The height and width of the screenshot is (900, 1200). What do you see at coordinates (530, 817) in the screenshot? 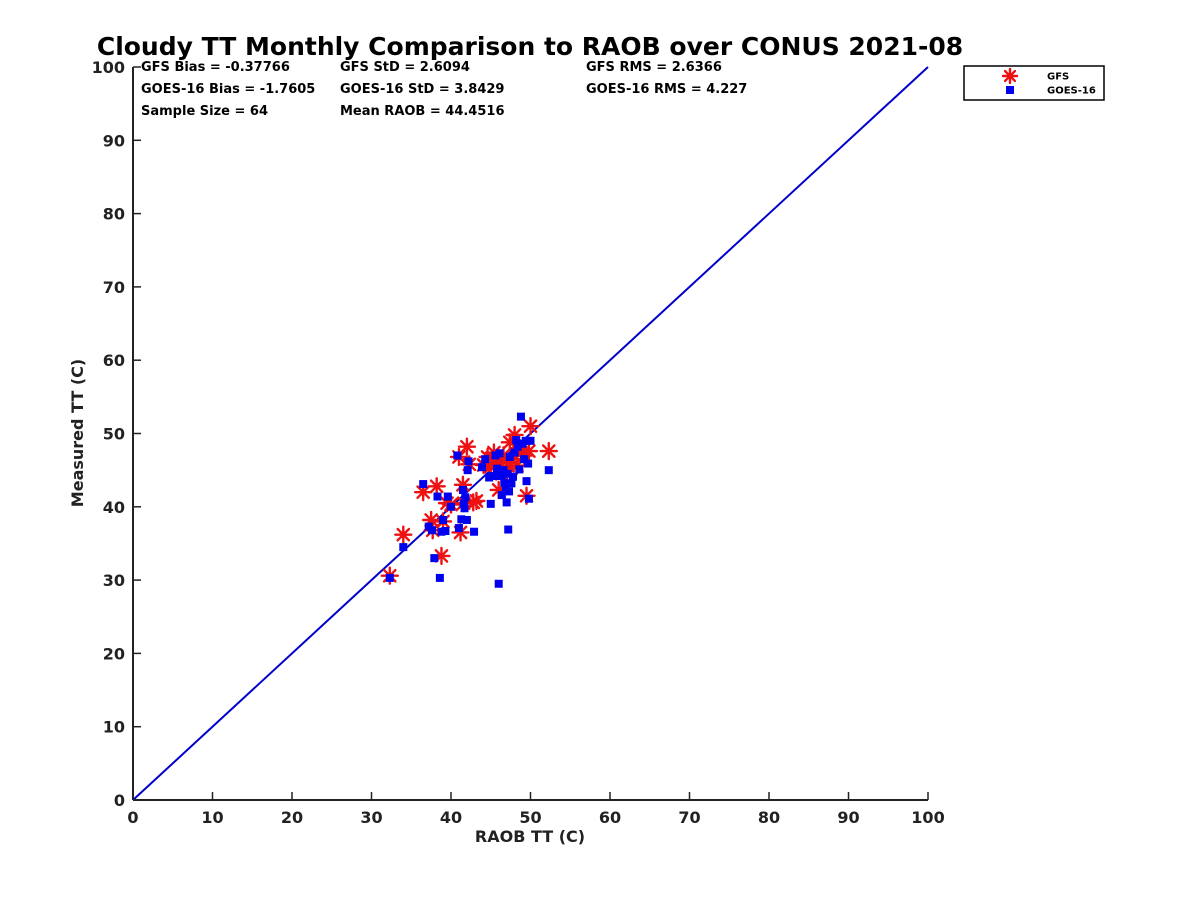
I see `x-tick-label: 50` at bounding box center [530, 817].